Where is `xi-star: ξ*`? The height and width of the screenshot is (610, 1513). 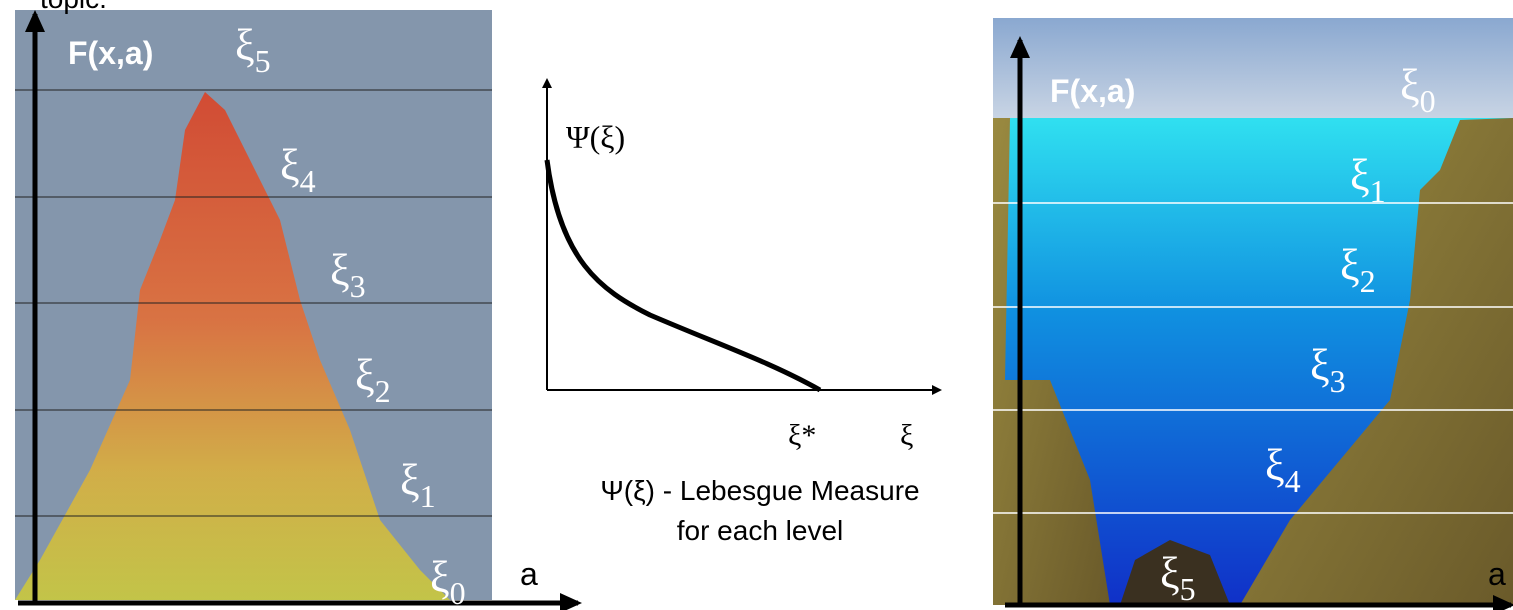 xi-star: ξ* is located at coordinates (802, 435).